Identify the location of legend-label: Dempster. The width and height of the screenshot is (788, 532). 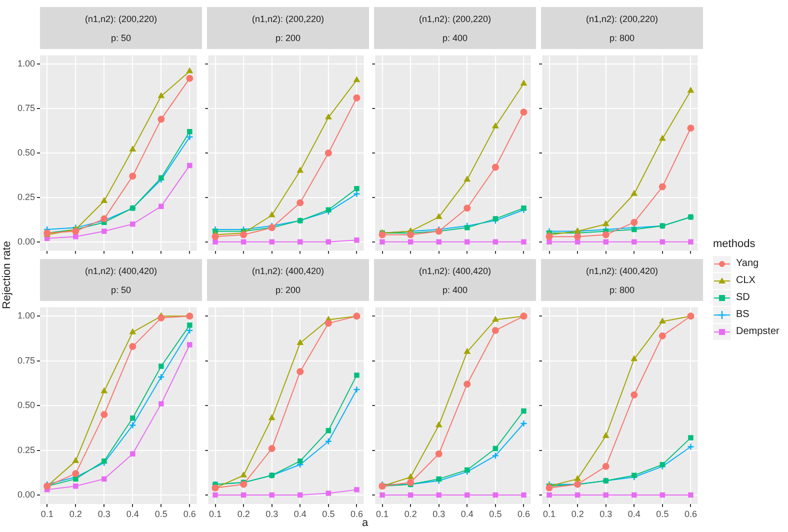
(758, 331).